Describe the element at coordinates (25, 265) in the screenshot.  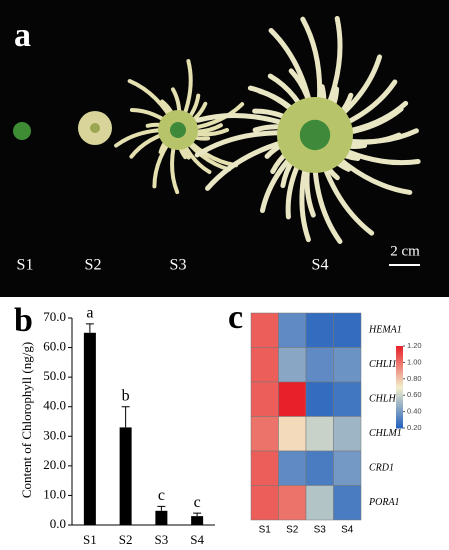
I see `stage-label: S1` at that location.